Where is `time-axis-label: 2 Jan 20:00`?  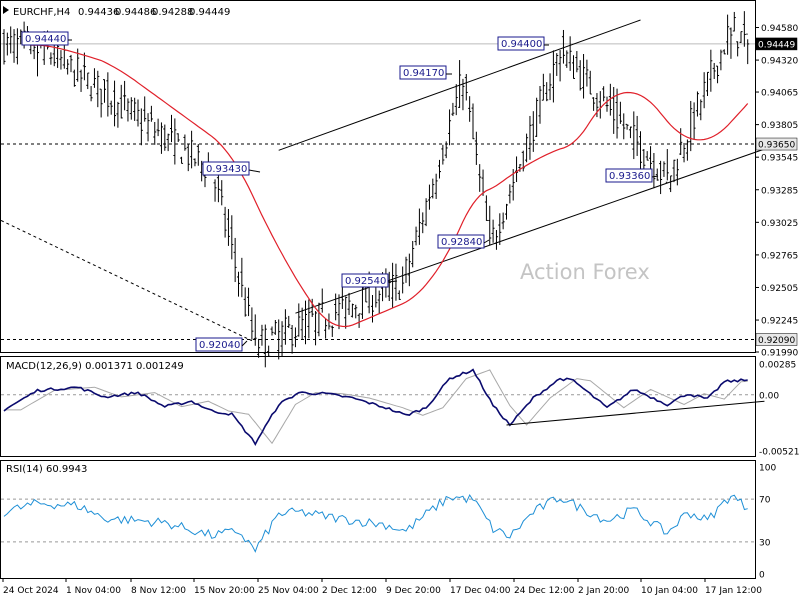 time-axis-label: 2 Jan 20:00 is located at coordinates (604, 591).